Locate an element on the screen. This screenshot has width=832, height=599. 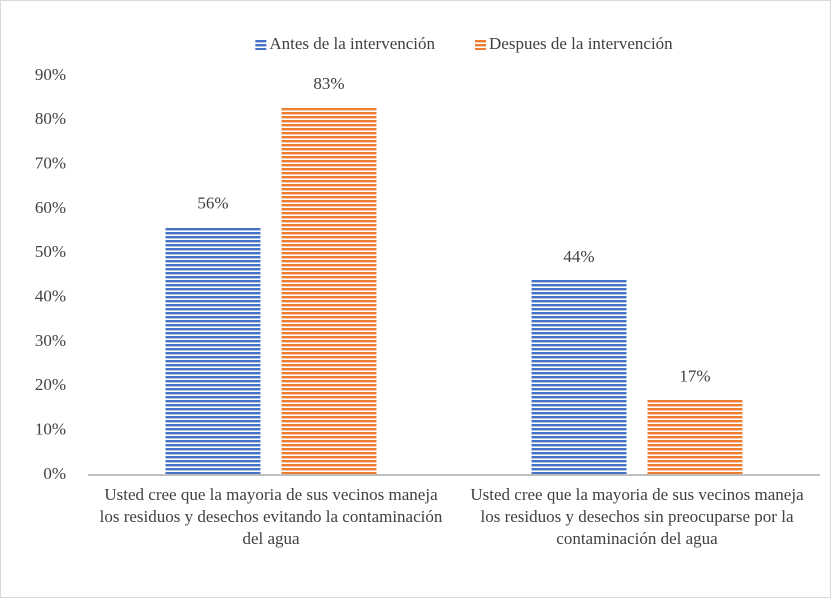
y-tick-label: 60% is located at coordinates (50, 207).